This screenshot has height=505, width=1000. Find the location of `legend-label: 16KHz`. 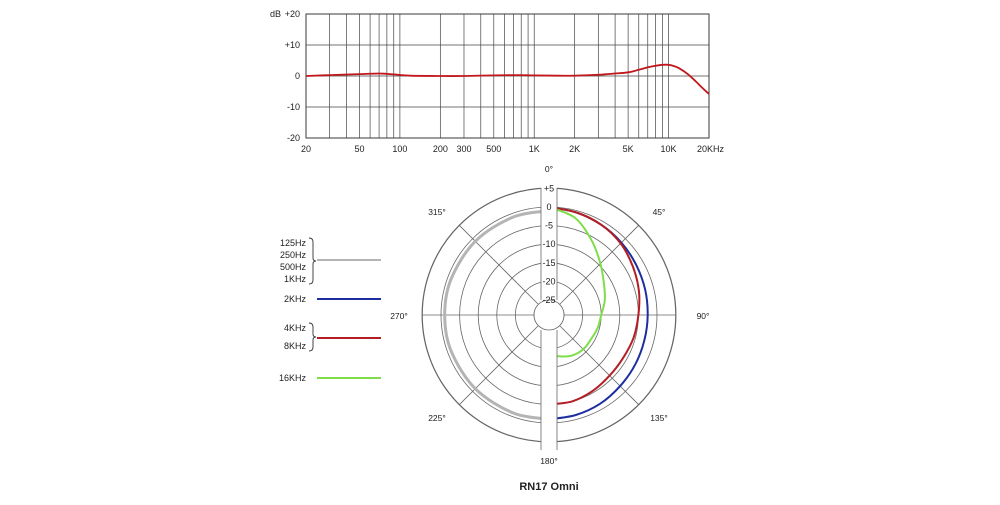

legend-label: 16KHz is located at coordinates (293, 378).